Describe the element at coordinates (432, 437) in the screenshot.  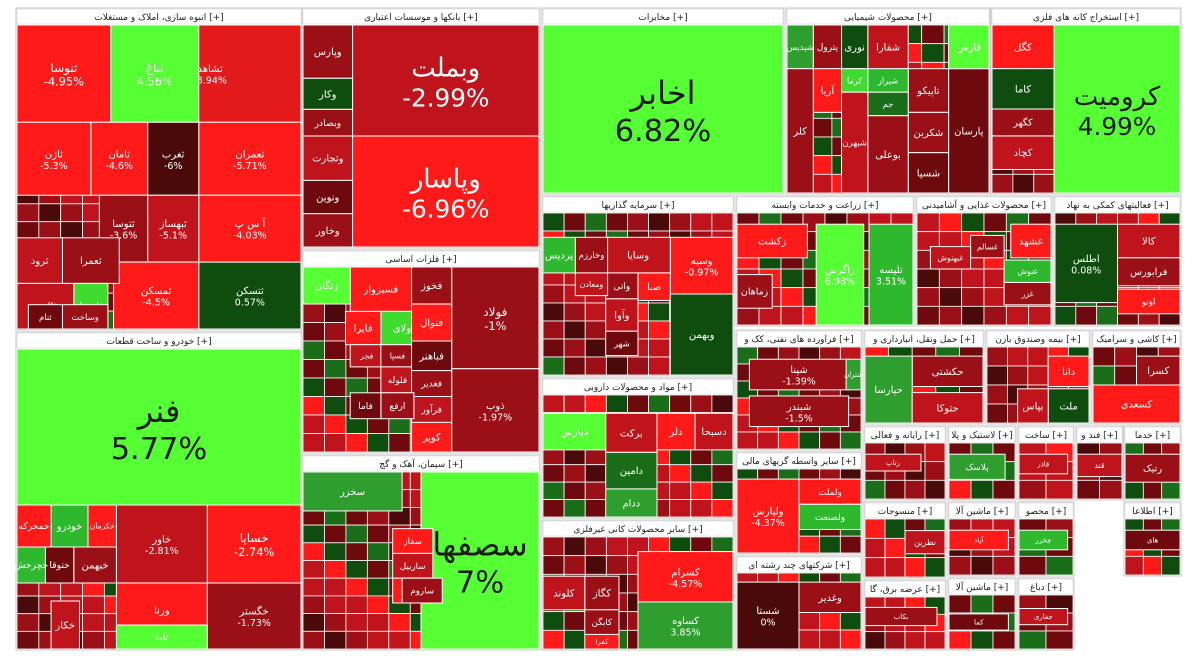
I see `tile-6-14: کویر` at that location.